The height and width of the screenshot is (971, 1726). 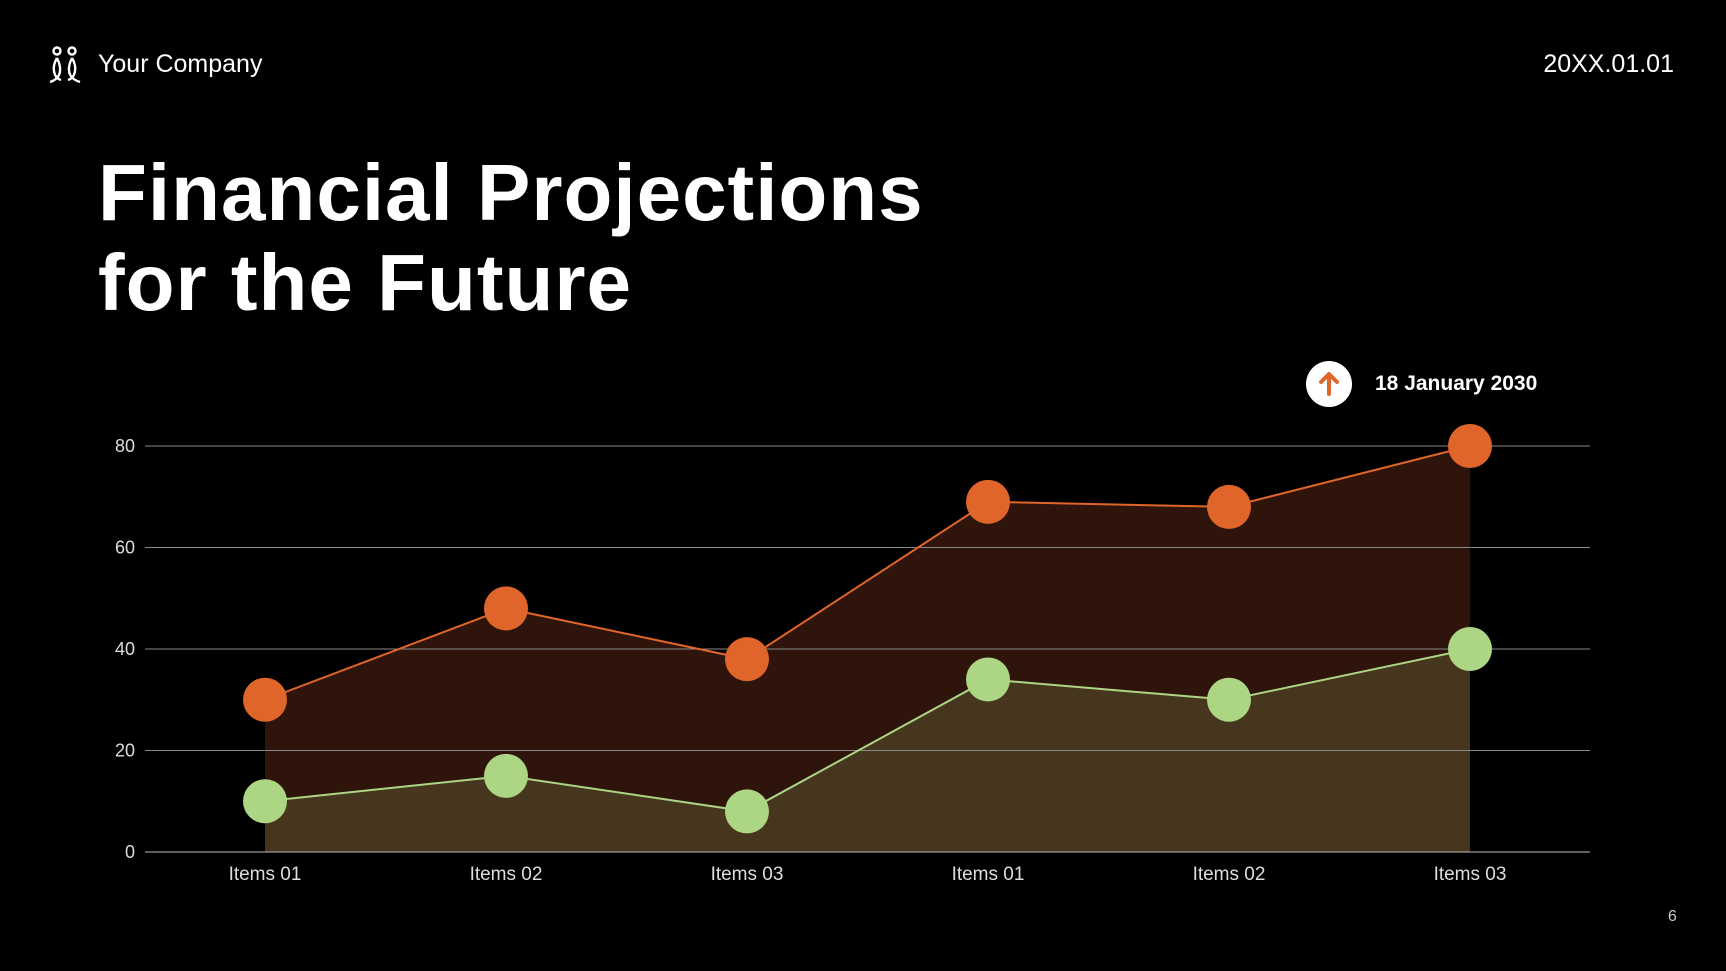 What do you see at coordinates (130, 852) in the screenshot?
I see `y-tick-label: 0` at bounding box center [130, 852].